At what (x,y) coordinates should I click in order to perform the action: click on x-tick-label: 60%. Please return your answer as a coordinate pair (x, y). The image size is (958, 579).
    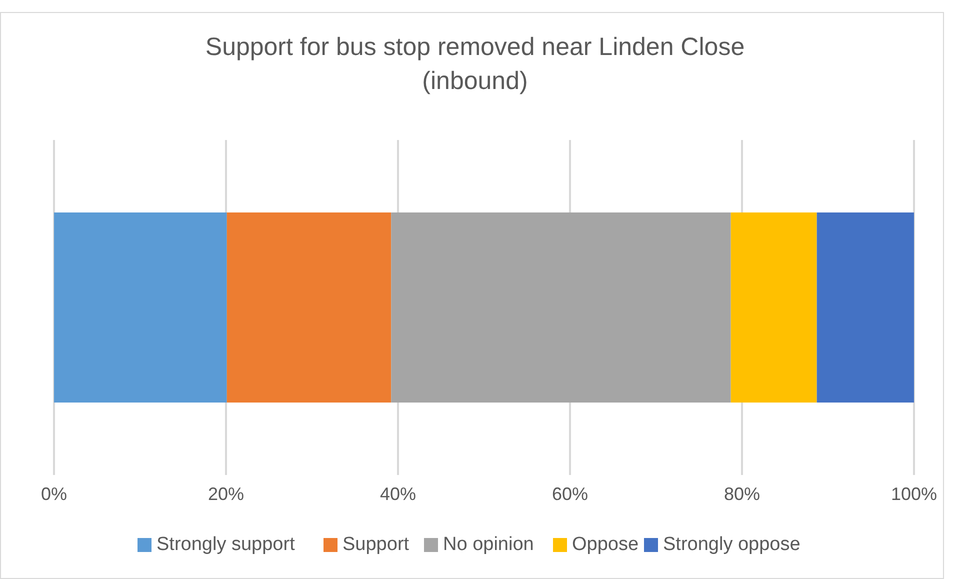
    Looking at the image, I should click on (570, 494).